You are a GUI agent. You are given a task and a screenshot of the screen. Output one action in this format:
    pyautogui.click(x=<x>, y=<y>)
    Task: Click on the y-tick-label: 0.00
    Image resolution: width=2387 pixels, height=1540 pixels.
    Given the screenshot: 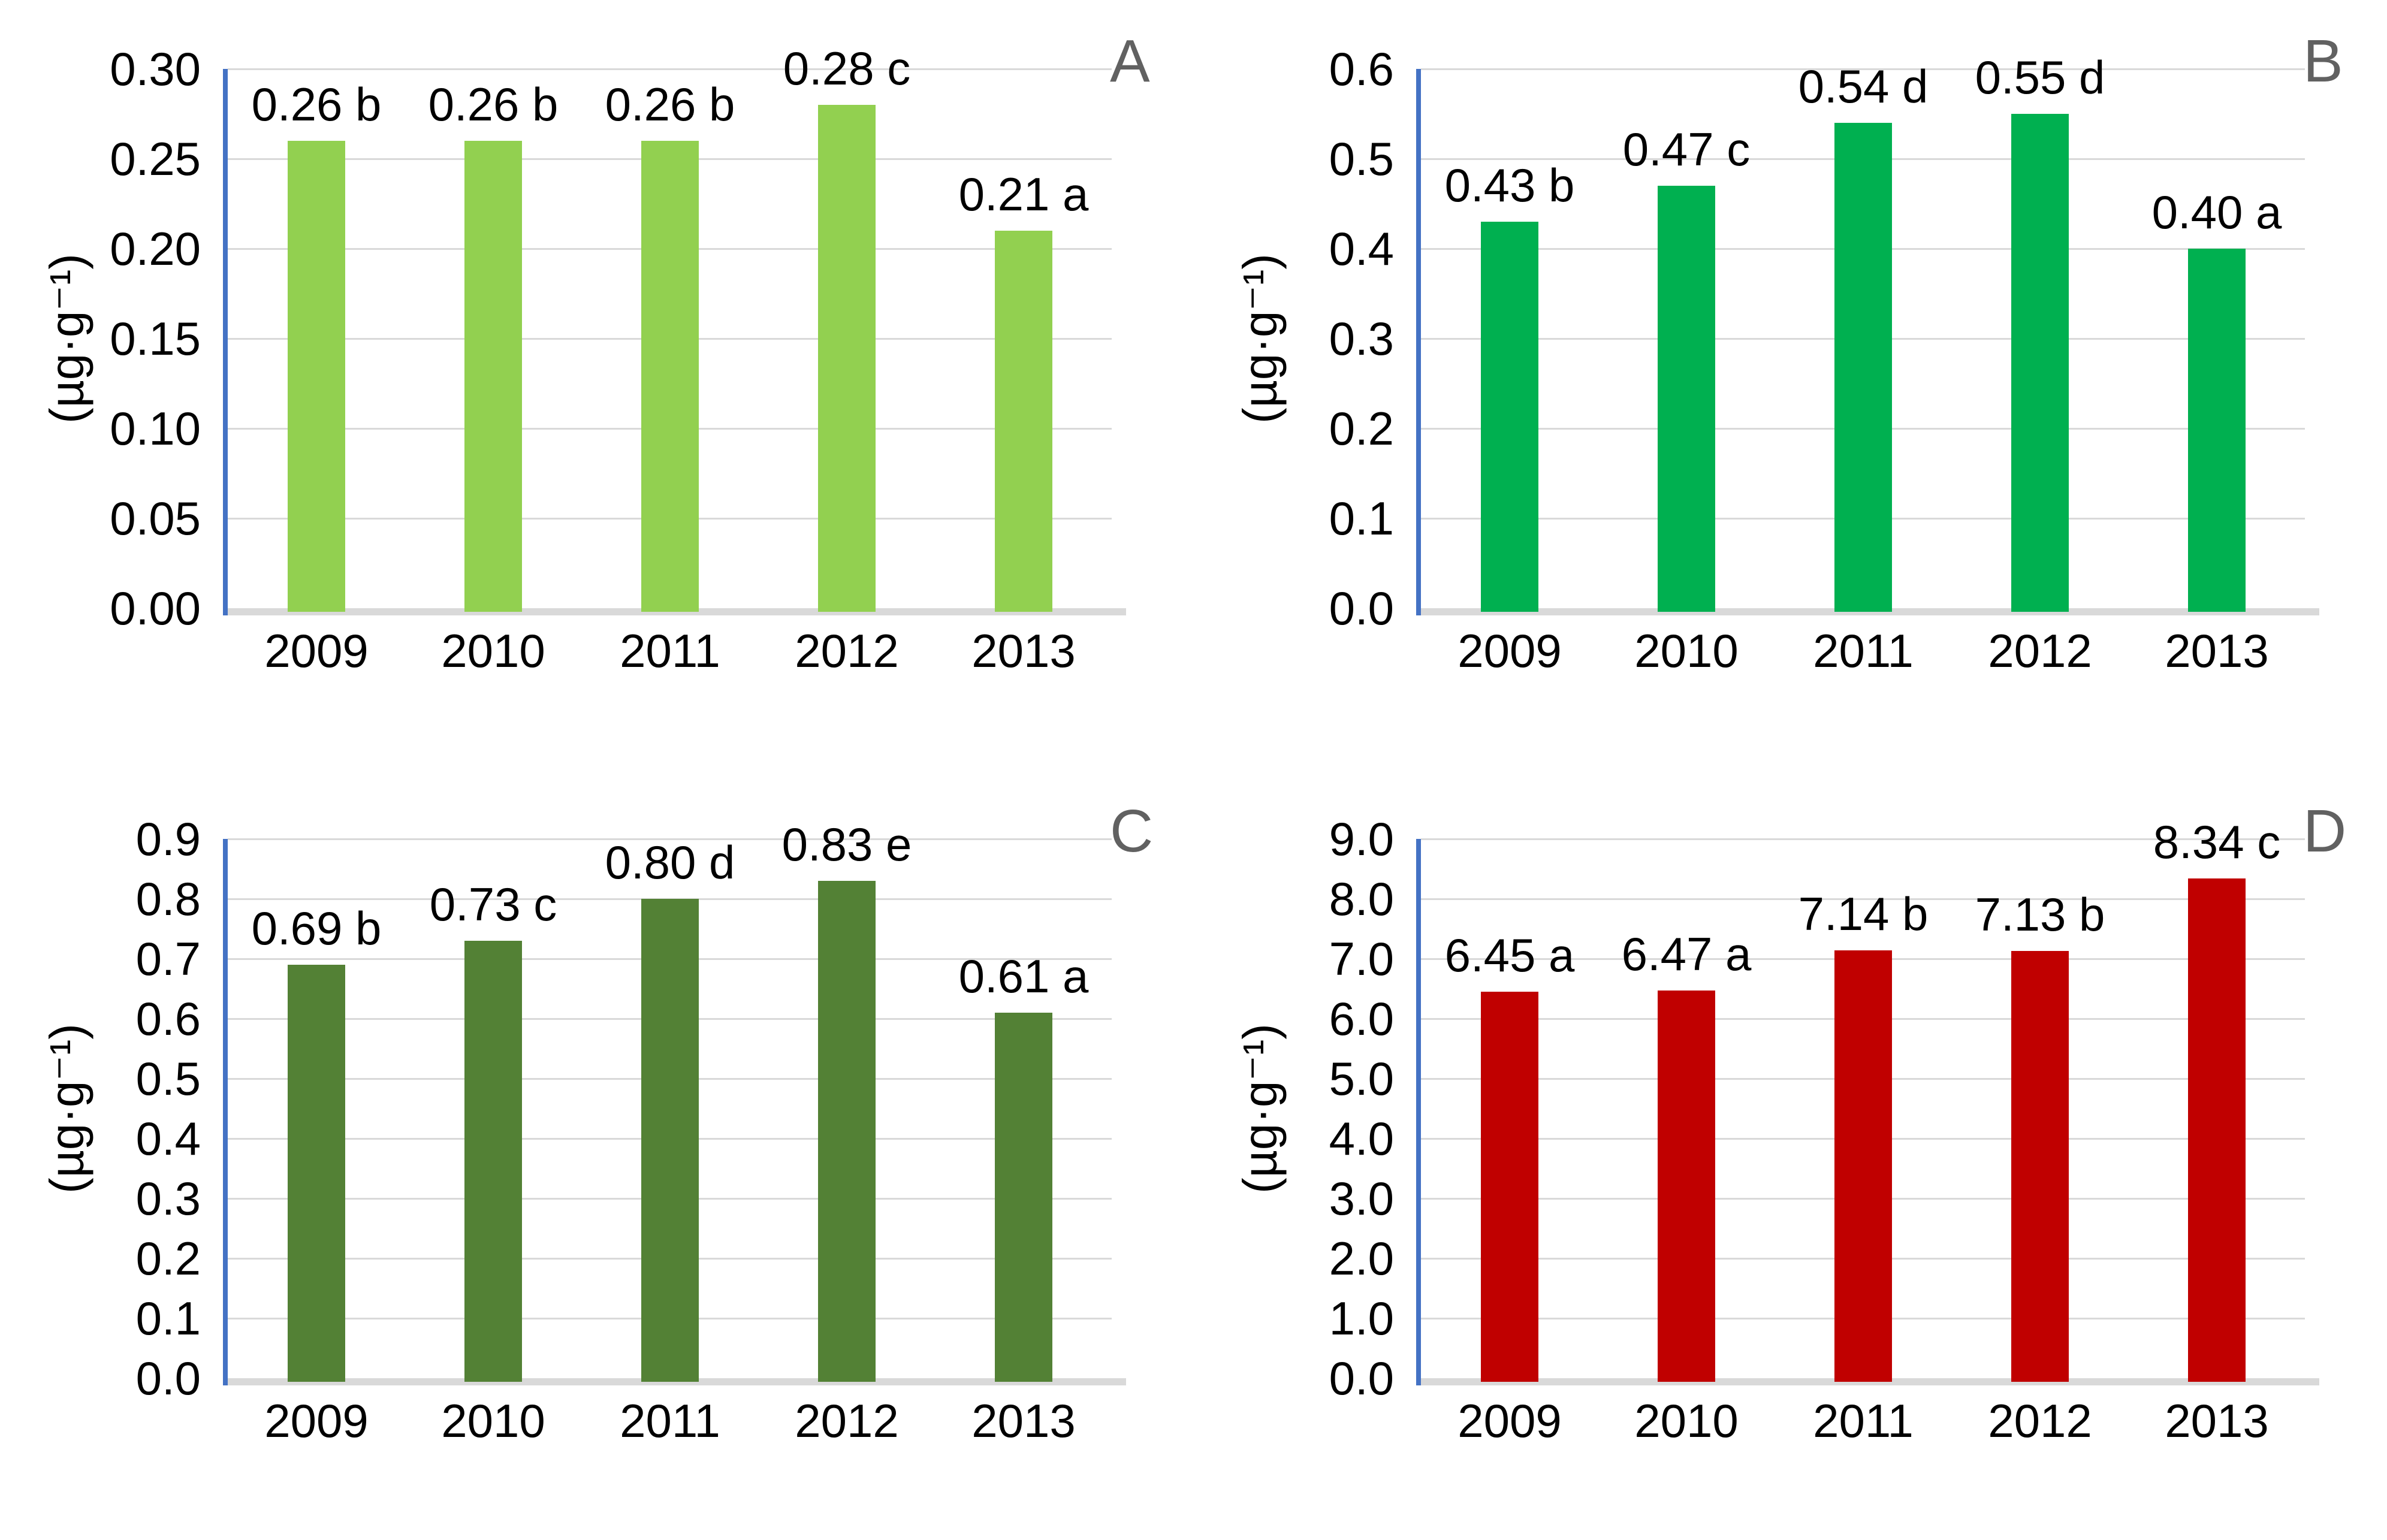 What is the action you would take?
    pyautogui.click(x=156, y=608)
    